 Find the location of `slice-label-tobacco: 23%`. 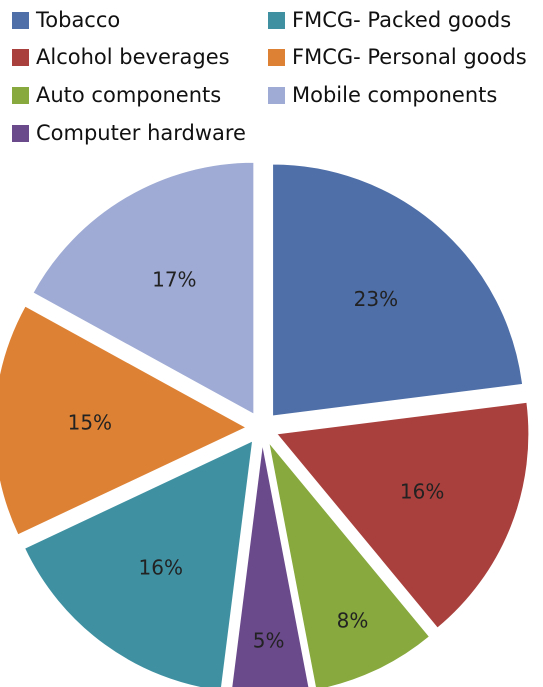

slice-label-tobacco: 23% is located at coordinates (376, 299).